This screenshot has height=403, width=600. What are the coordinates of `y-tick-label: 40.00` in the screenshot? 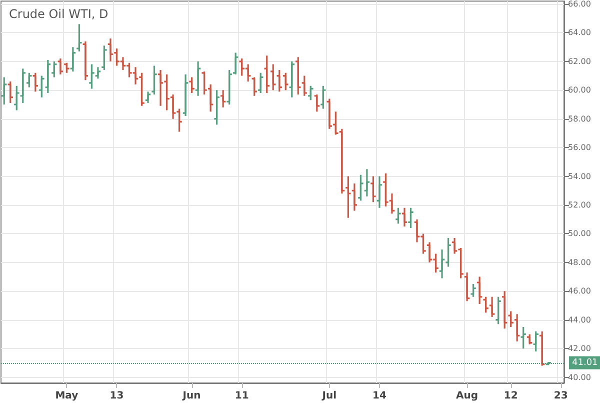 It's located at (579, 377).